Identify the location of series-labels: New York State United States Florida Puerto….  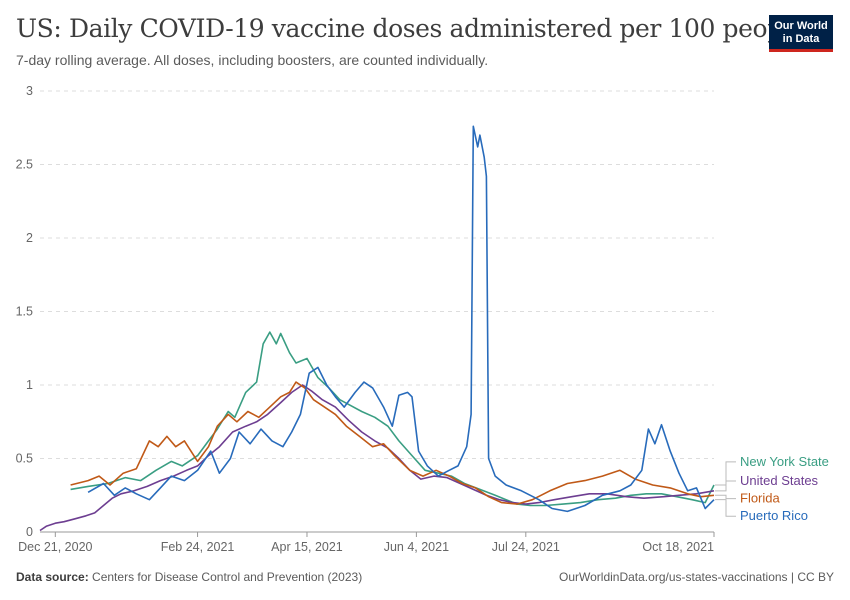
(772, 488).